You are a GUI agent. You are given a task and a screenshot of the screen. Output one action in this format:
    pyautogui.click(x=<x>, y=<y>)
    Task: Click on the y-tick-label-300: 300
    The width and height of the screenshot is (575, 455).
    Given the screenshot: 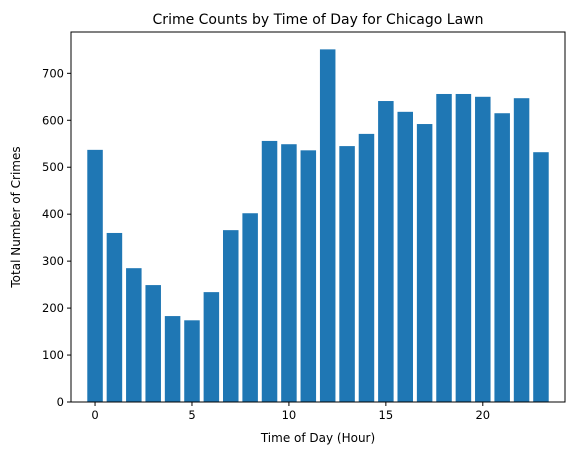 What is the action you would take?
    pyautogui.click(x=53, y=261)
    